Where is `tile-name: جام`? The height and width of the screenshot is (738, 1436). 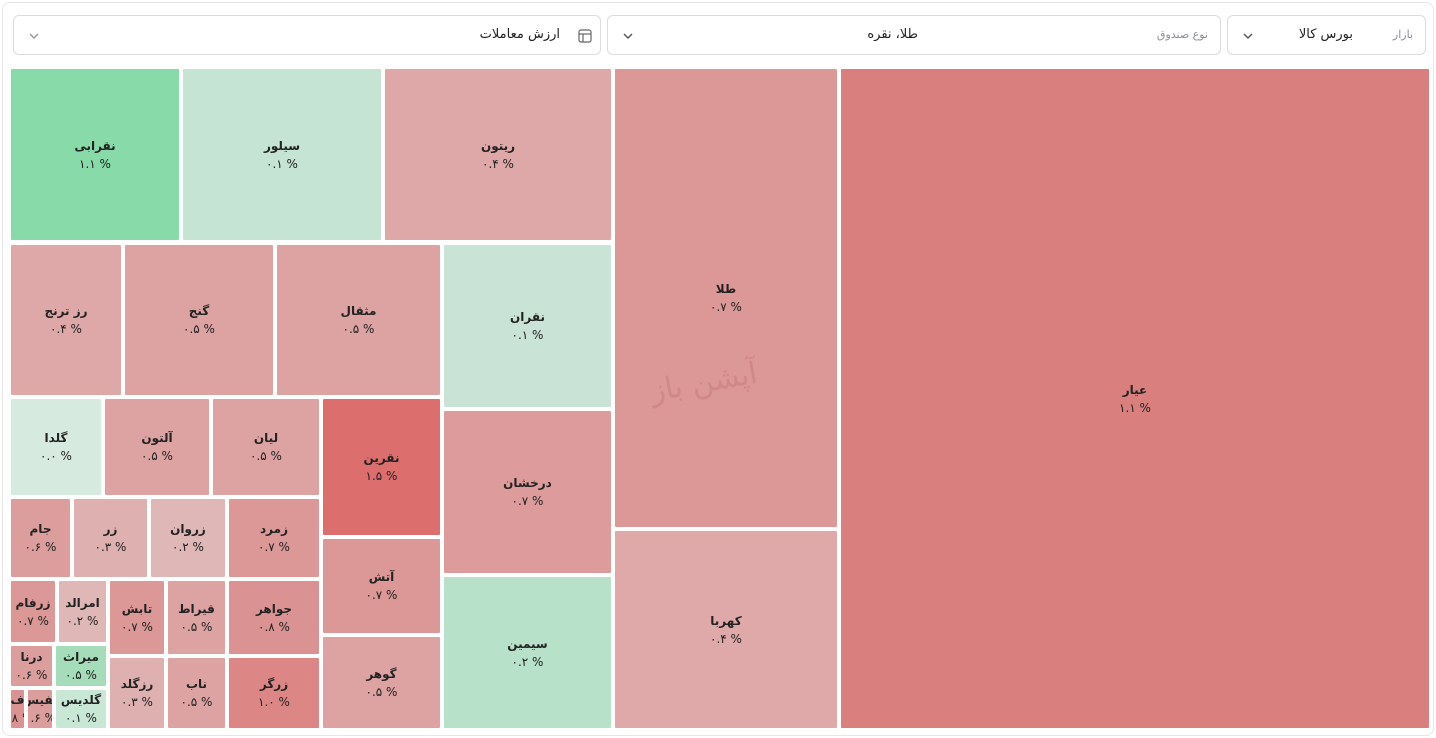 tile-name: جام is located at coordinates (40, 529).